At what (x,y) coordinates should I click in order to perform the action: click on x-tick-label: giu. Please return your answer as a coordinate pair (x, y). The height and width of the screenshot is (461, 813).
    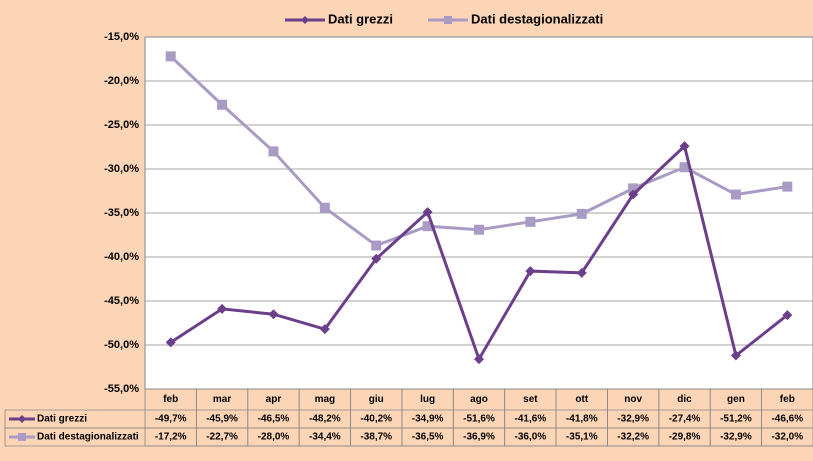
    Looking at the image, I should click on (376, 399).